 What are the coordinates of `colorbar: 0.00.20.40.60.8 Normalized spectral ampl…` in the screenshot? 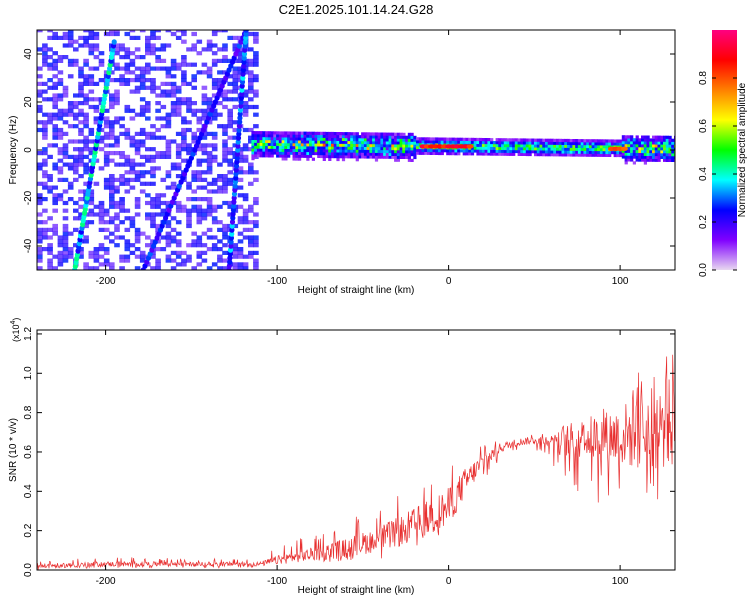 It's located at (723, 153).